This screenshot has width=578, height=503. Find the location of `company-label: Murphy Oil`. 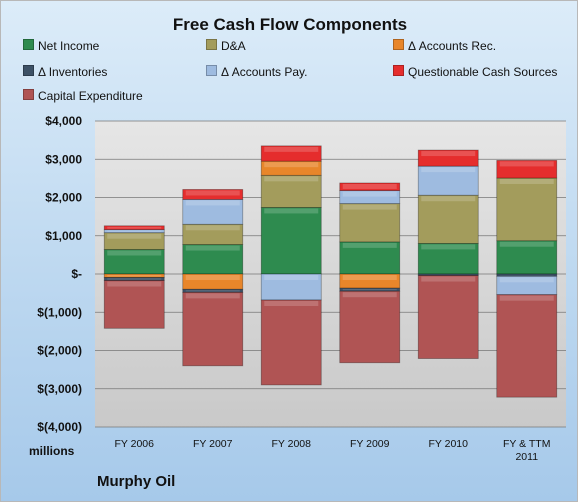

company-label: Murphy Oil is located at coordinates (136, 481).